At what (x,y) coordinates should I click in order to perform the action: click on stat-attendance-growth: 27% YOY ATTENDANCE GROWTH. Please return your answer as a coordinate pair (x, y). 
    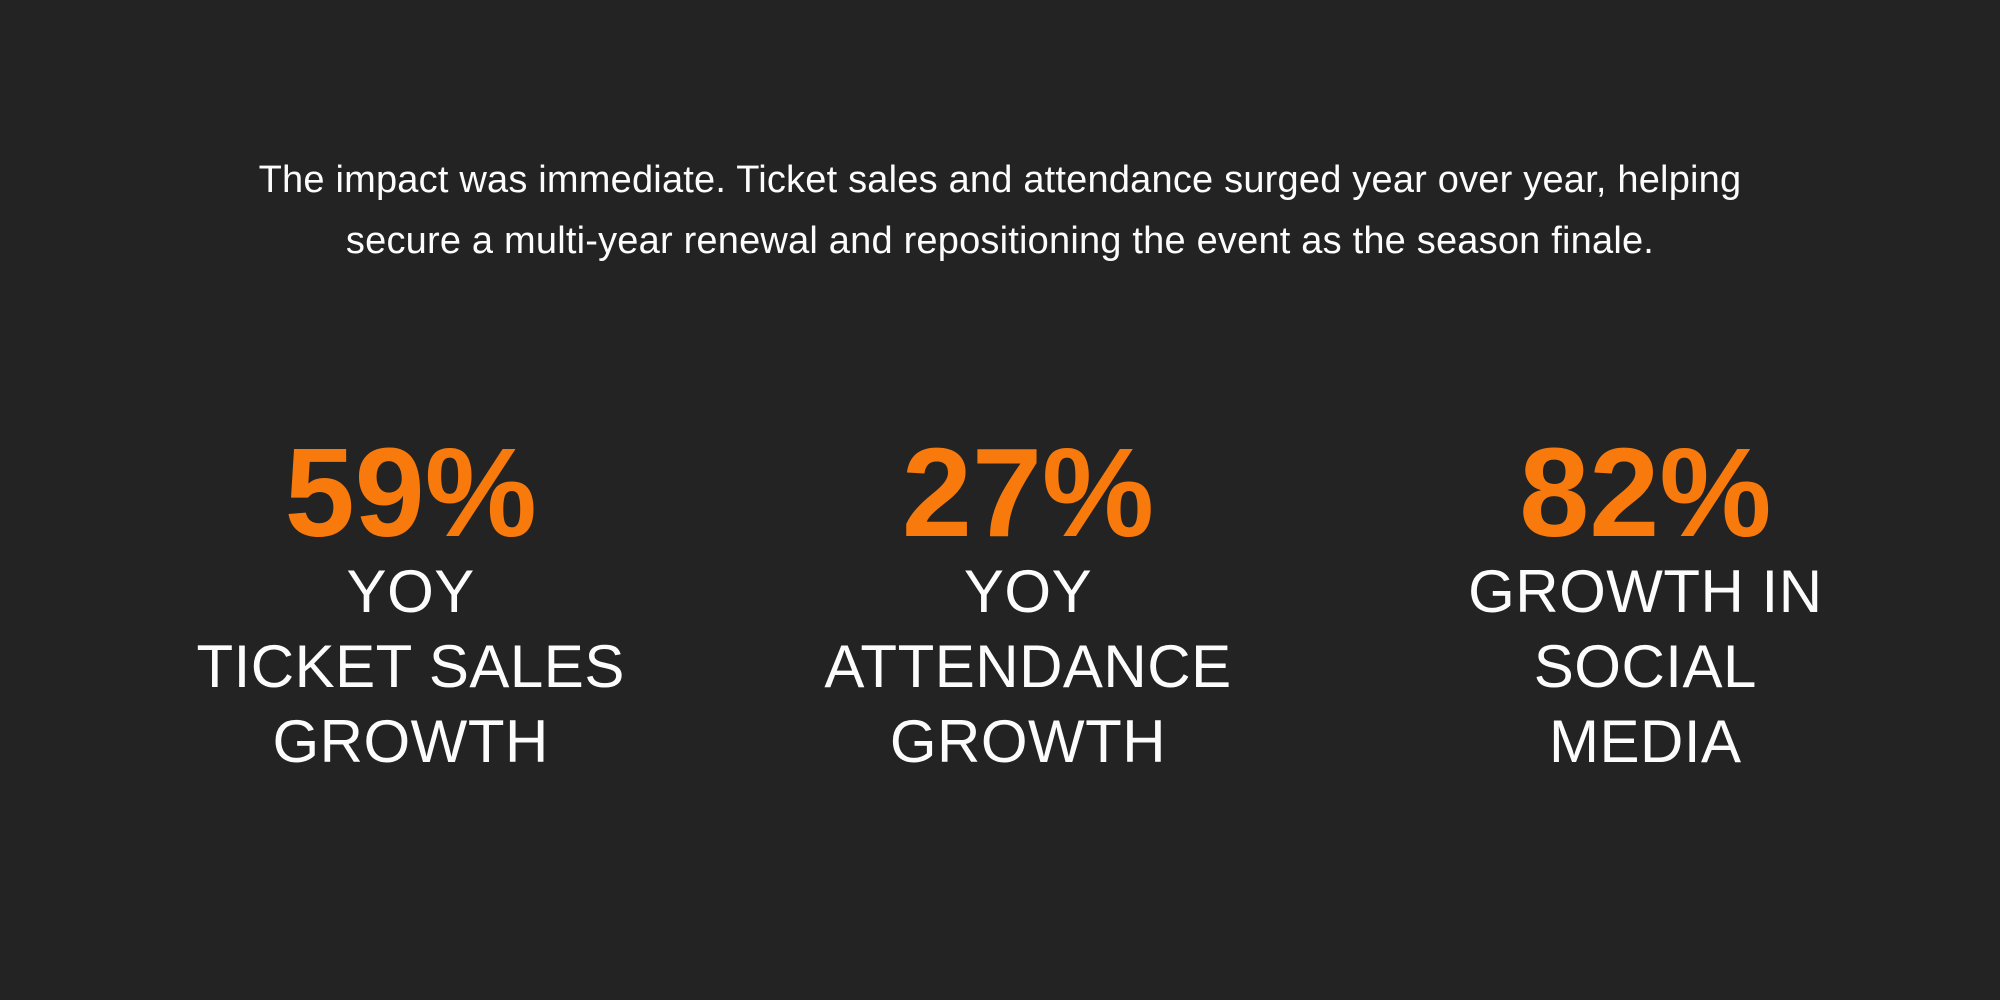
    Looking at the image, I should click on (1027, 604).